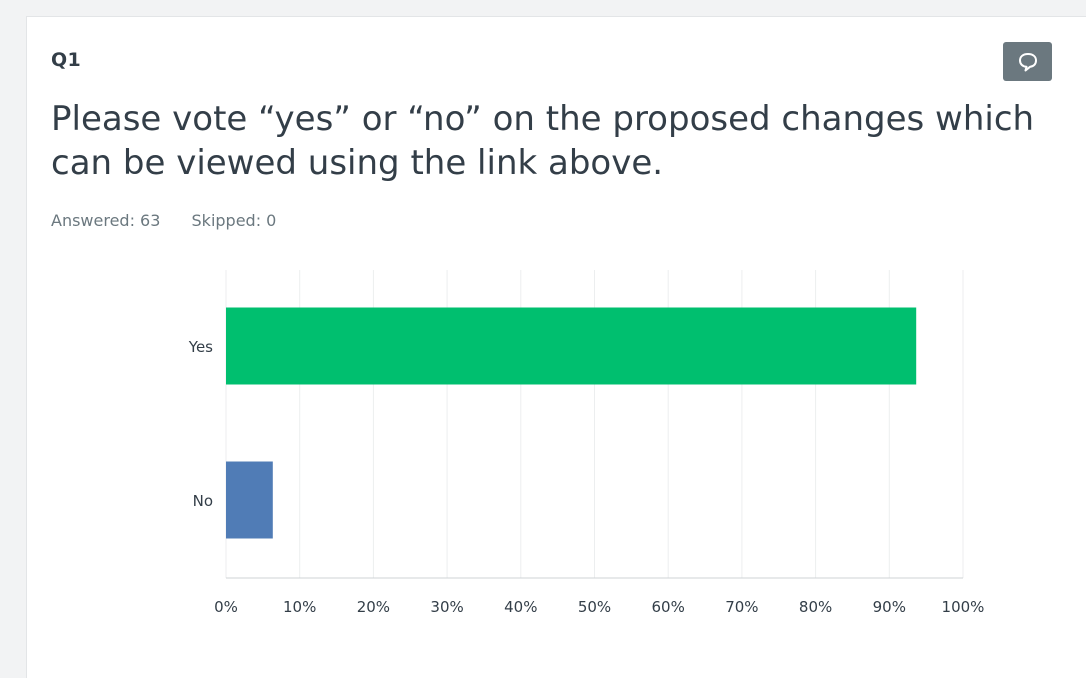 This screenshot has width=1086, height=678. I want to click on comment-button, so click(1027, 61).